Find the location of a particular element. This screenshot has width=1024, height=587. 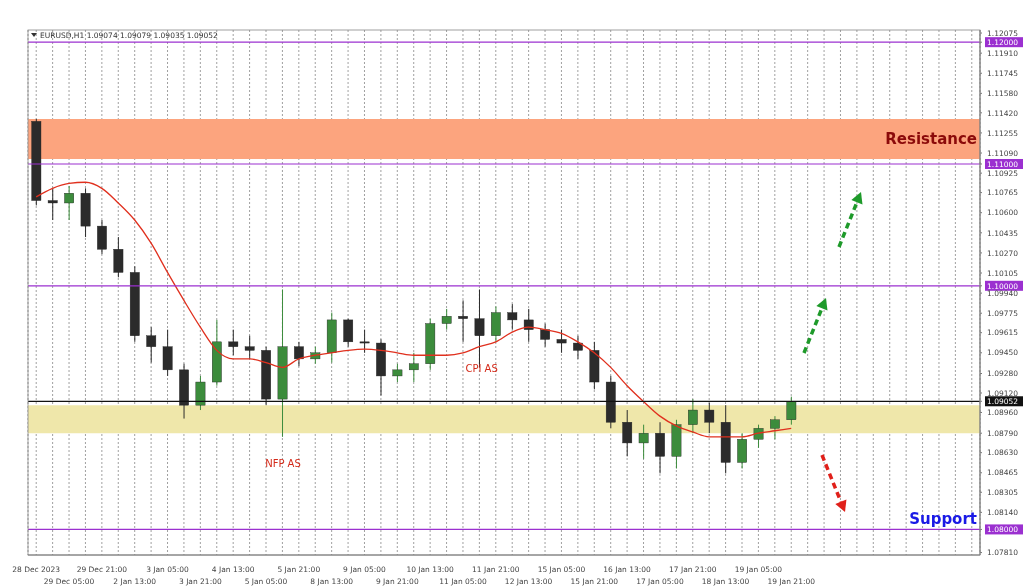

annotation: NFP AS is located at coordinates (283, 463).